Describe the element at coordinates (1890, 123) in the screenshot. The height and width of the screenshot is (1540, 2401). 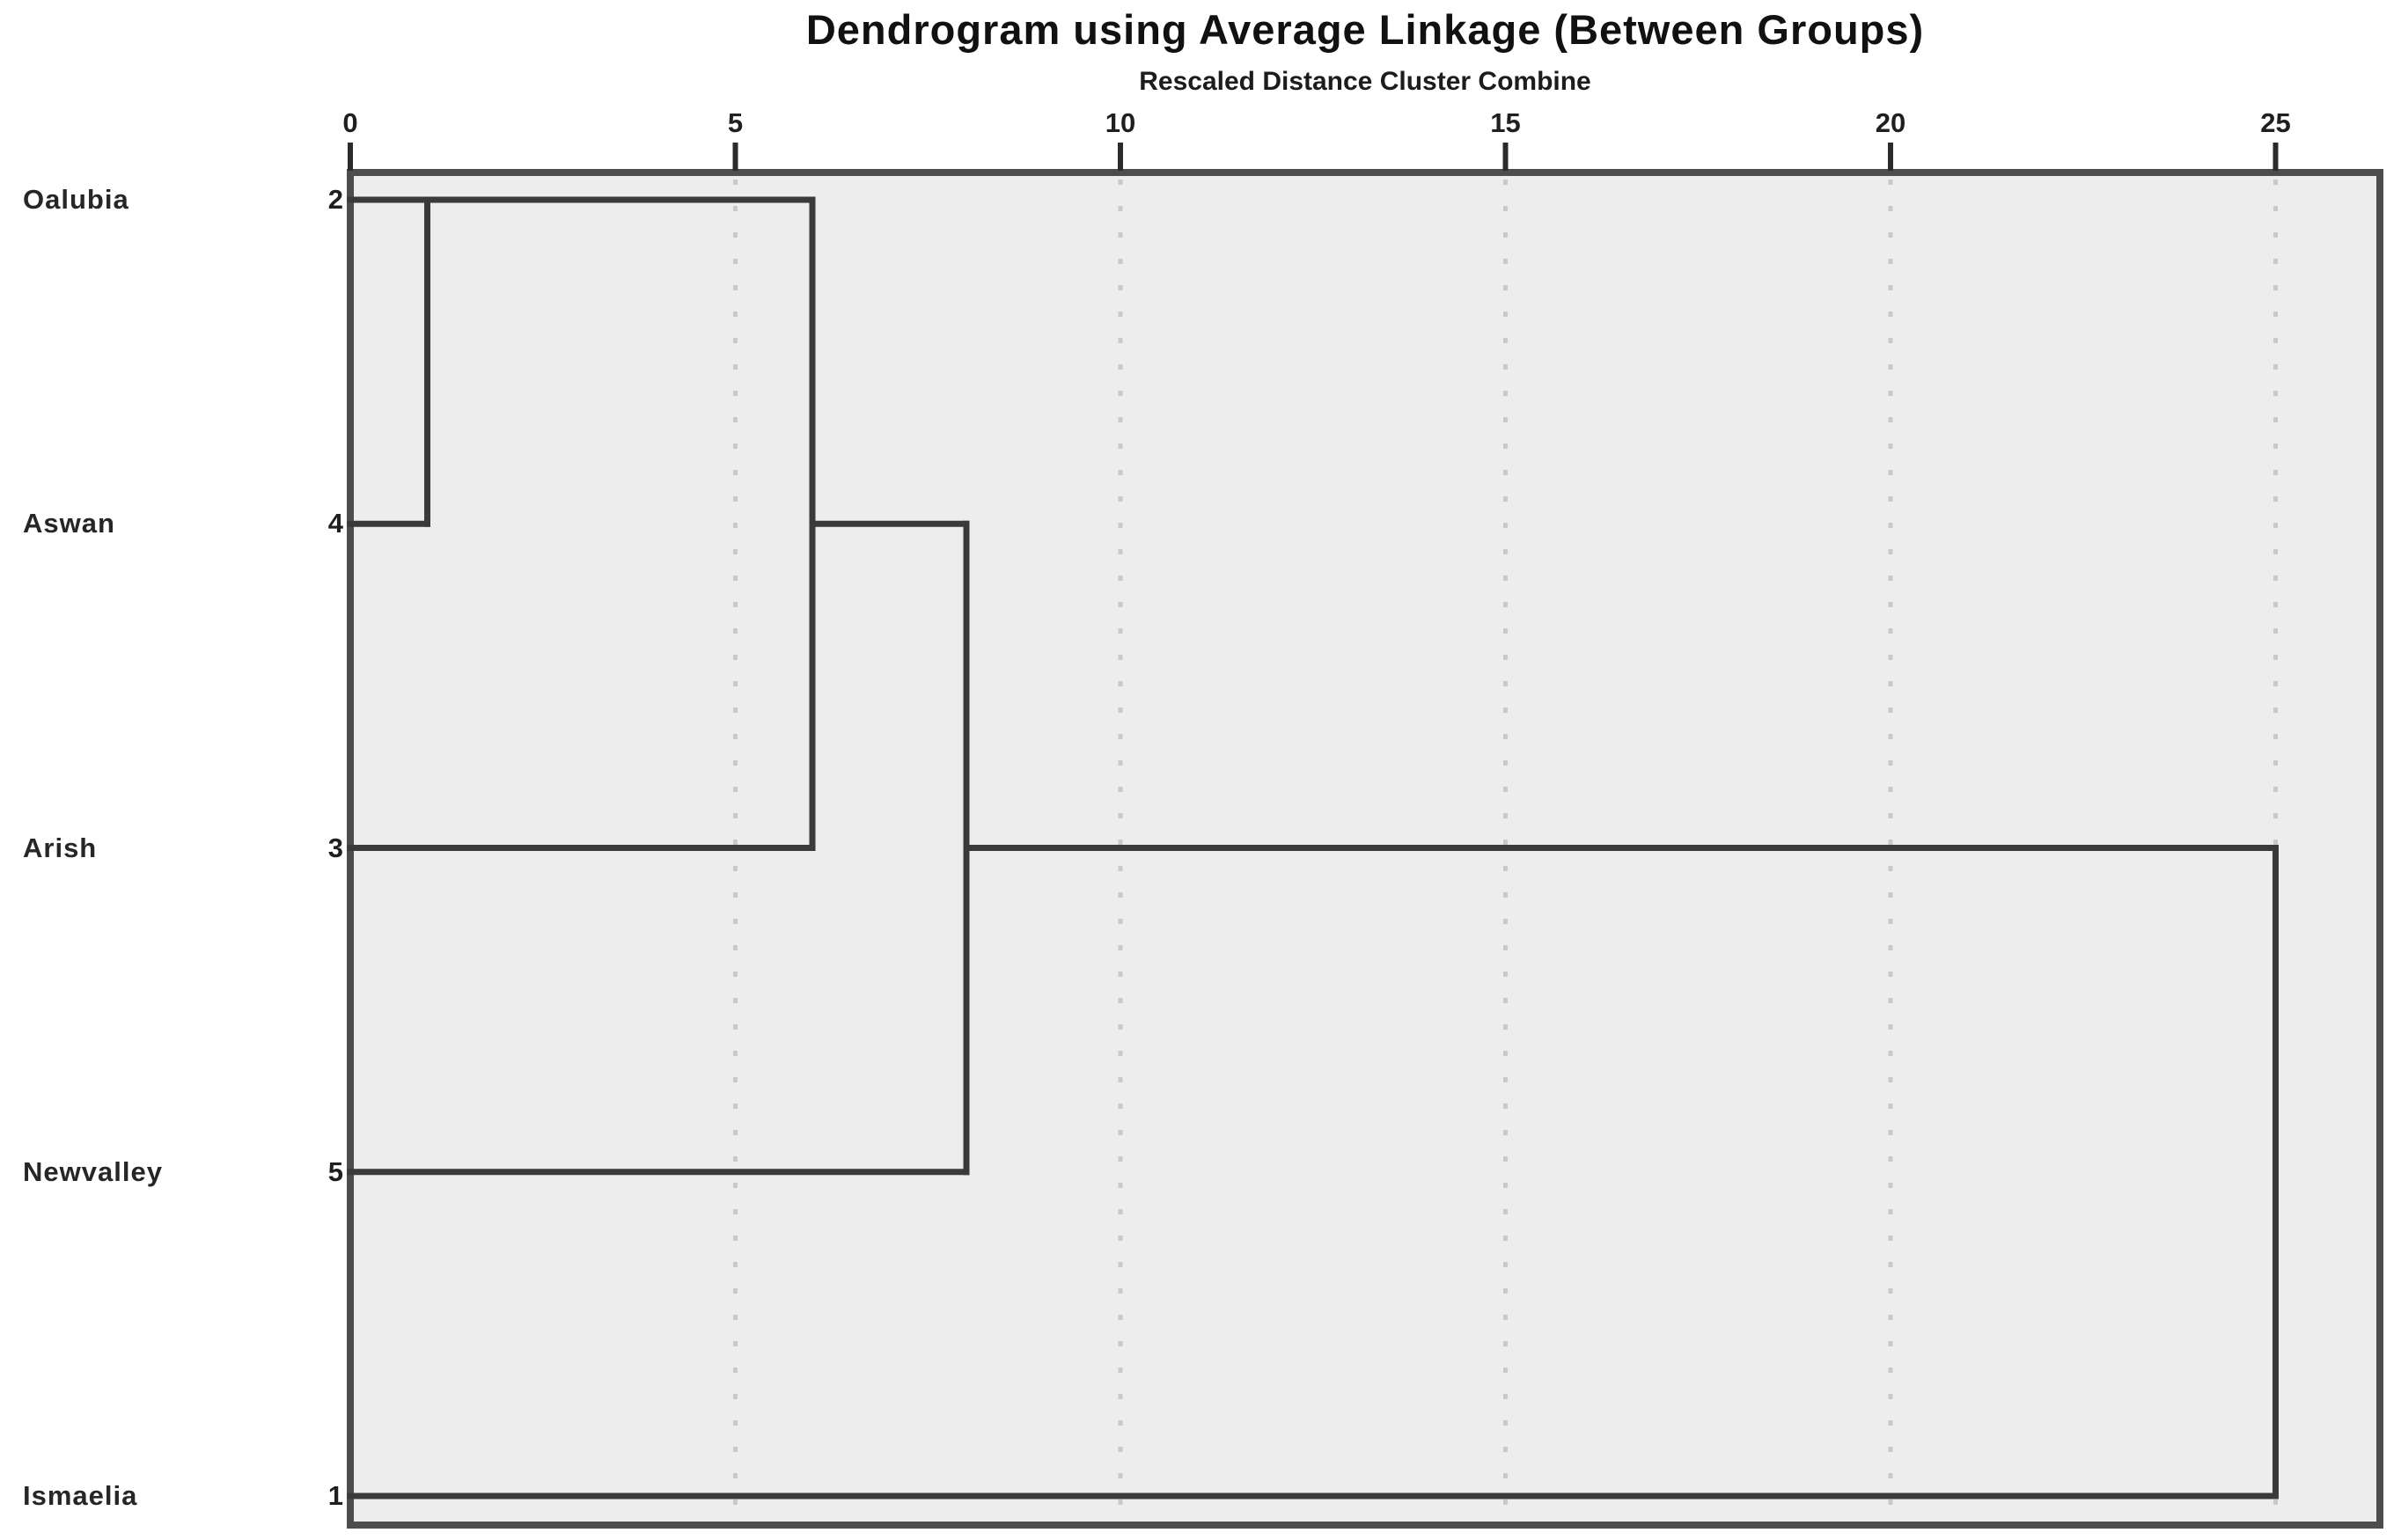
I see `axis-tick-label-20: 20` at that location.